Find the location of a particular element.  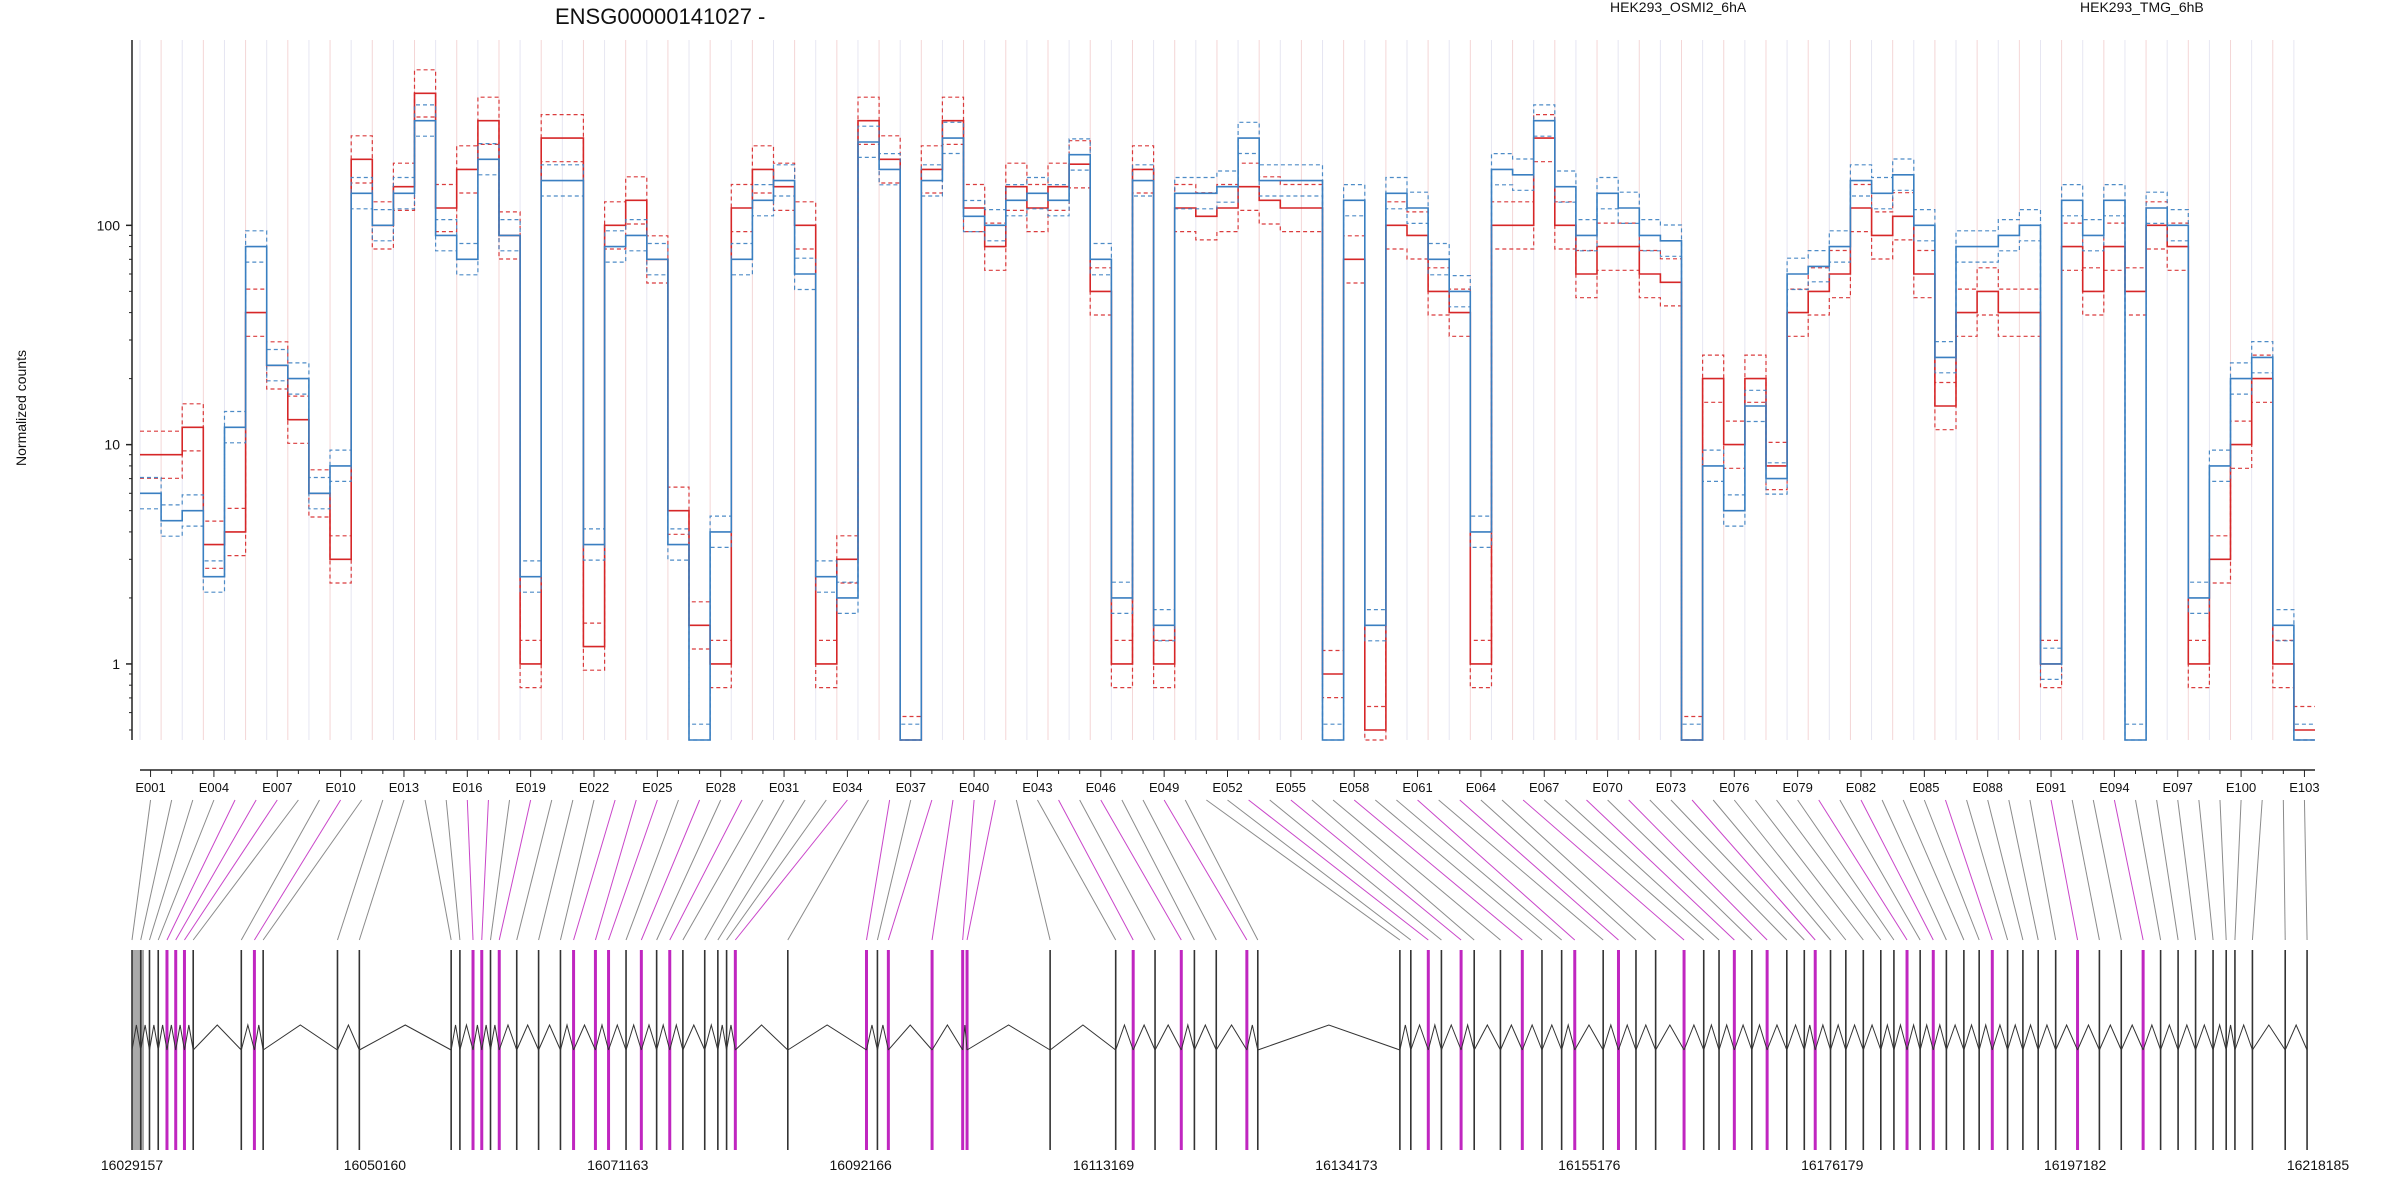

x-tick-label: E034 is located at coordinates (847, 787).